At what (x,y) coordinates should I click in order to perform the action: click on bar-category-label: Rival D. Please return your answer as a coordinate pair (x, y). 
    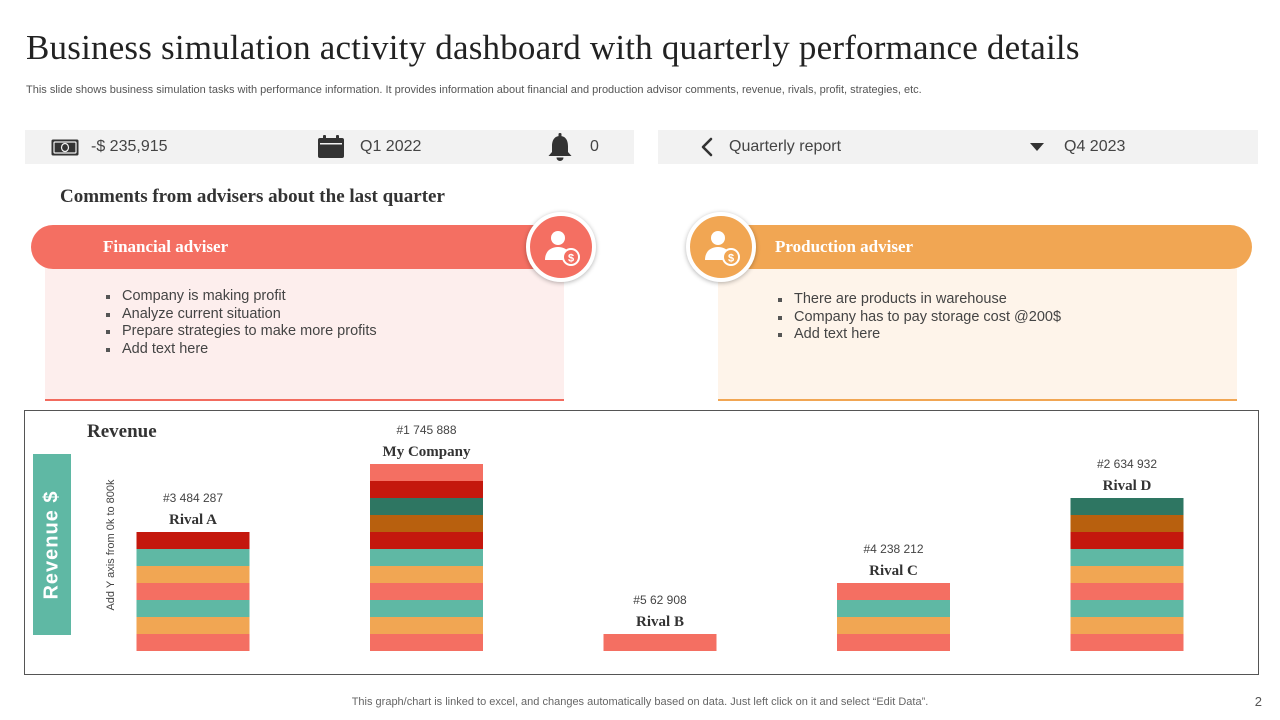
    Looking at the image, I should click on (1127, 486).